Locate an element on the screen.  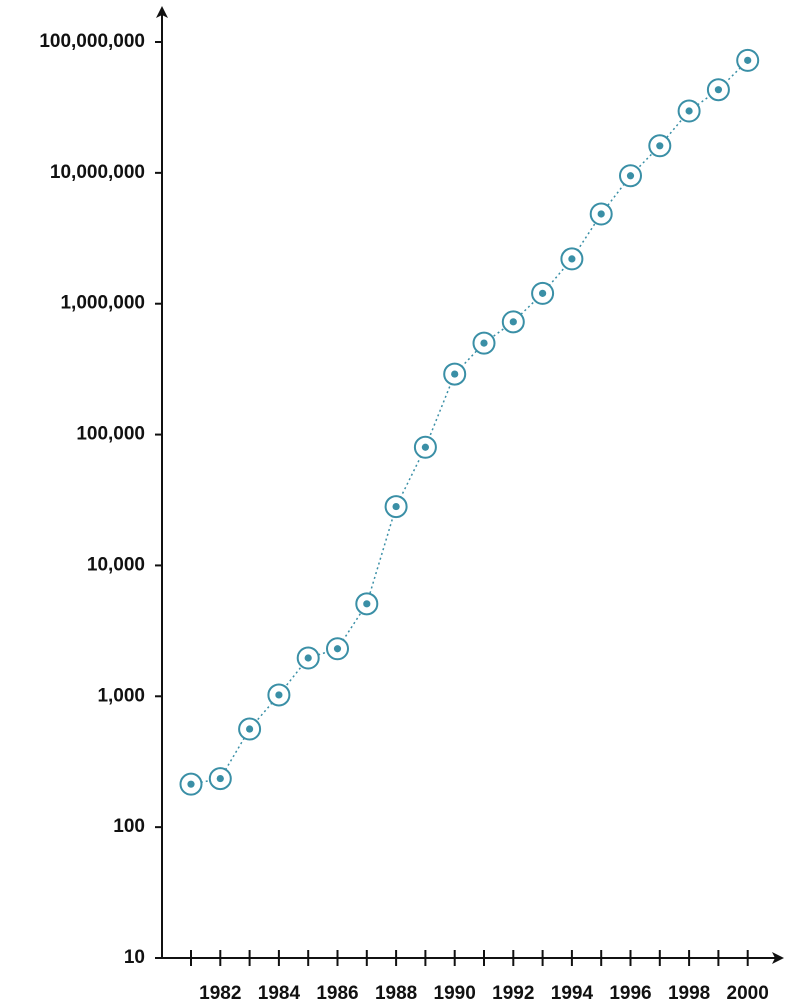
y-tick-label: 100,000 is located at coordinates (110, 434).